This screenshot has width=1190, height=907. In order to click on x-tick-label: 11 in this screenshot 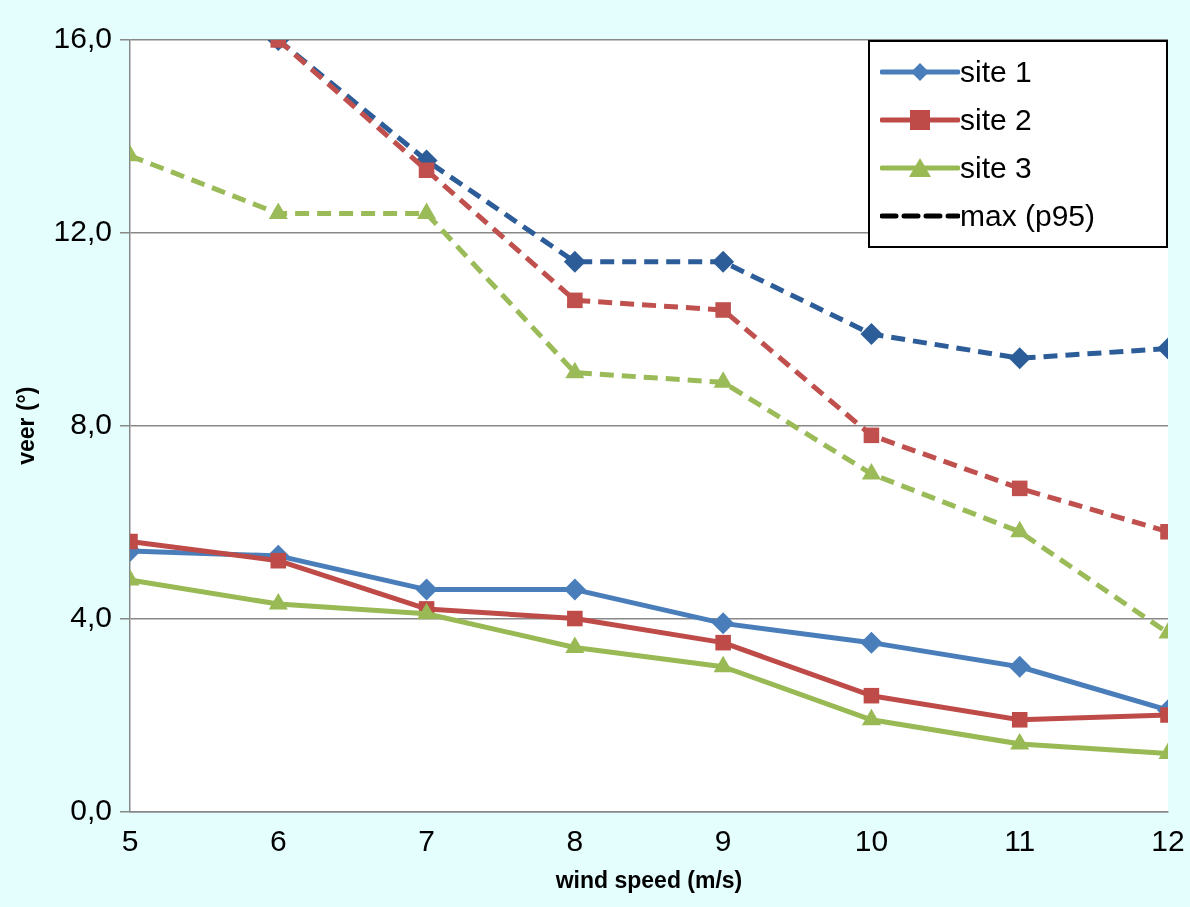, I will do `click(1020, 840)`.